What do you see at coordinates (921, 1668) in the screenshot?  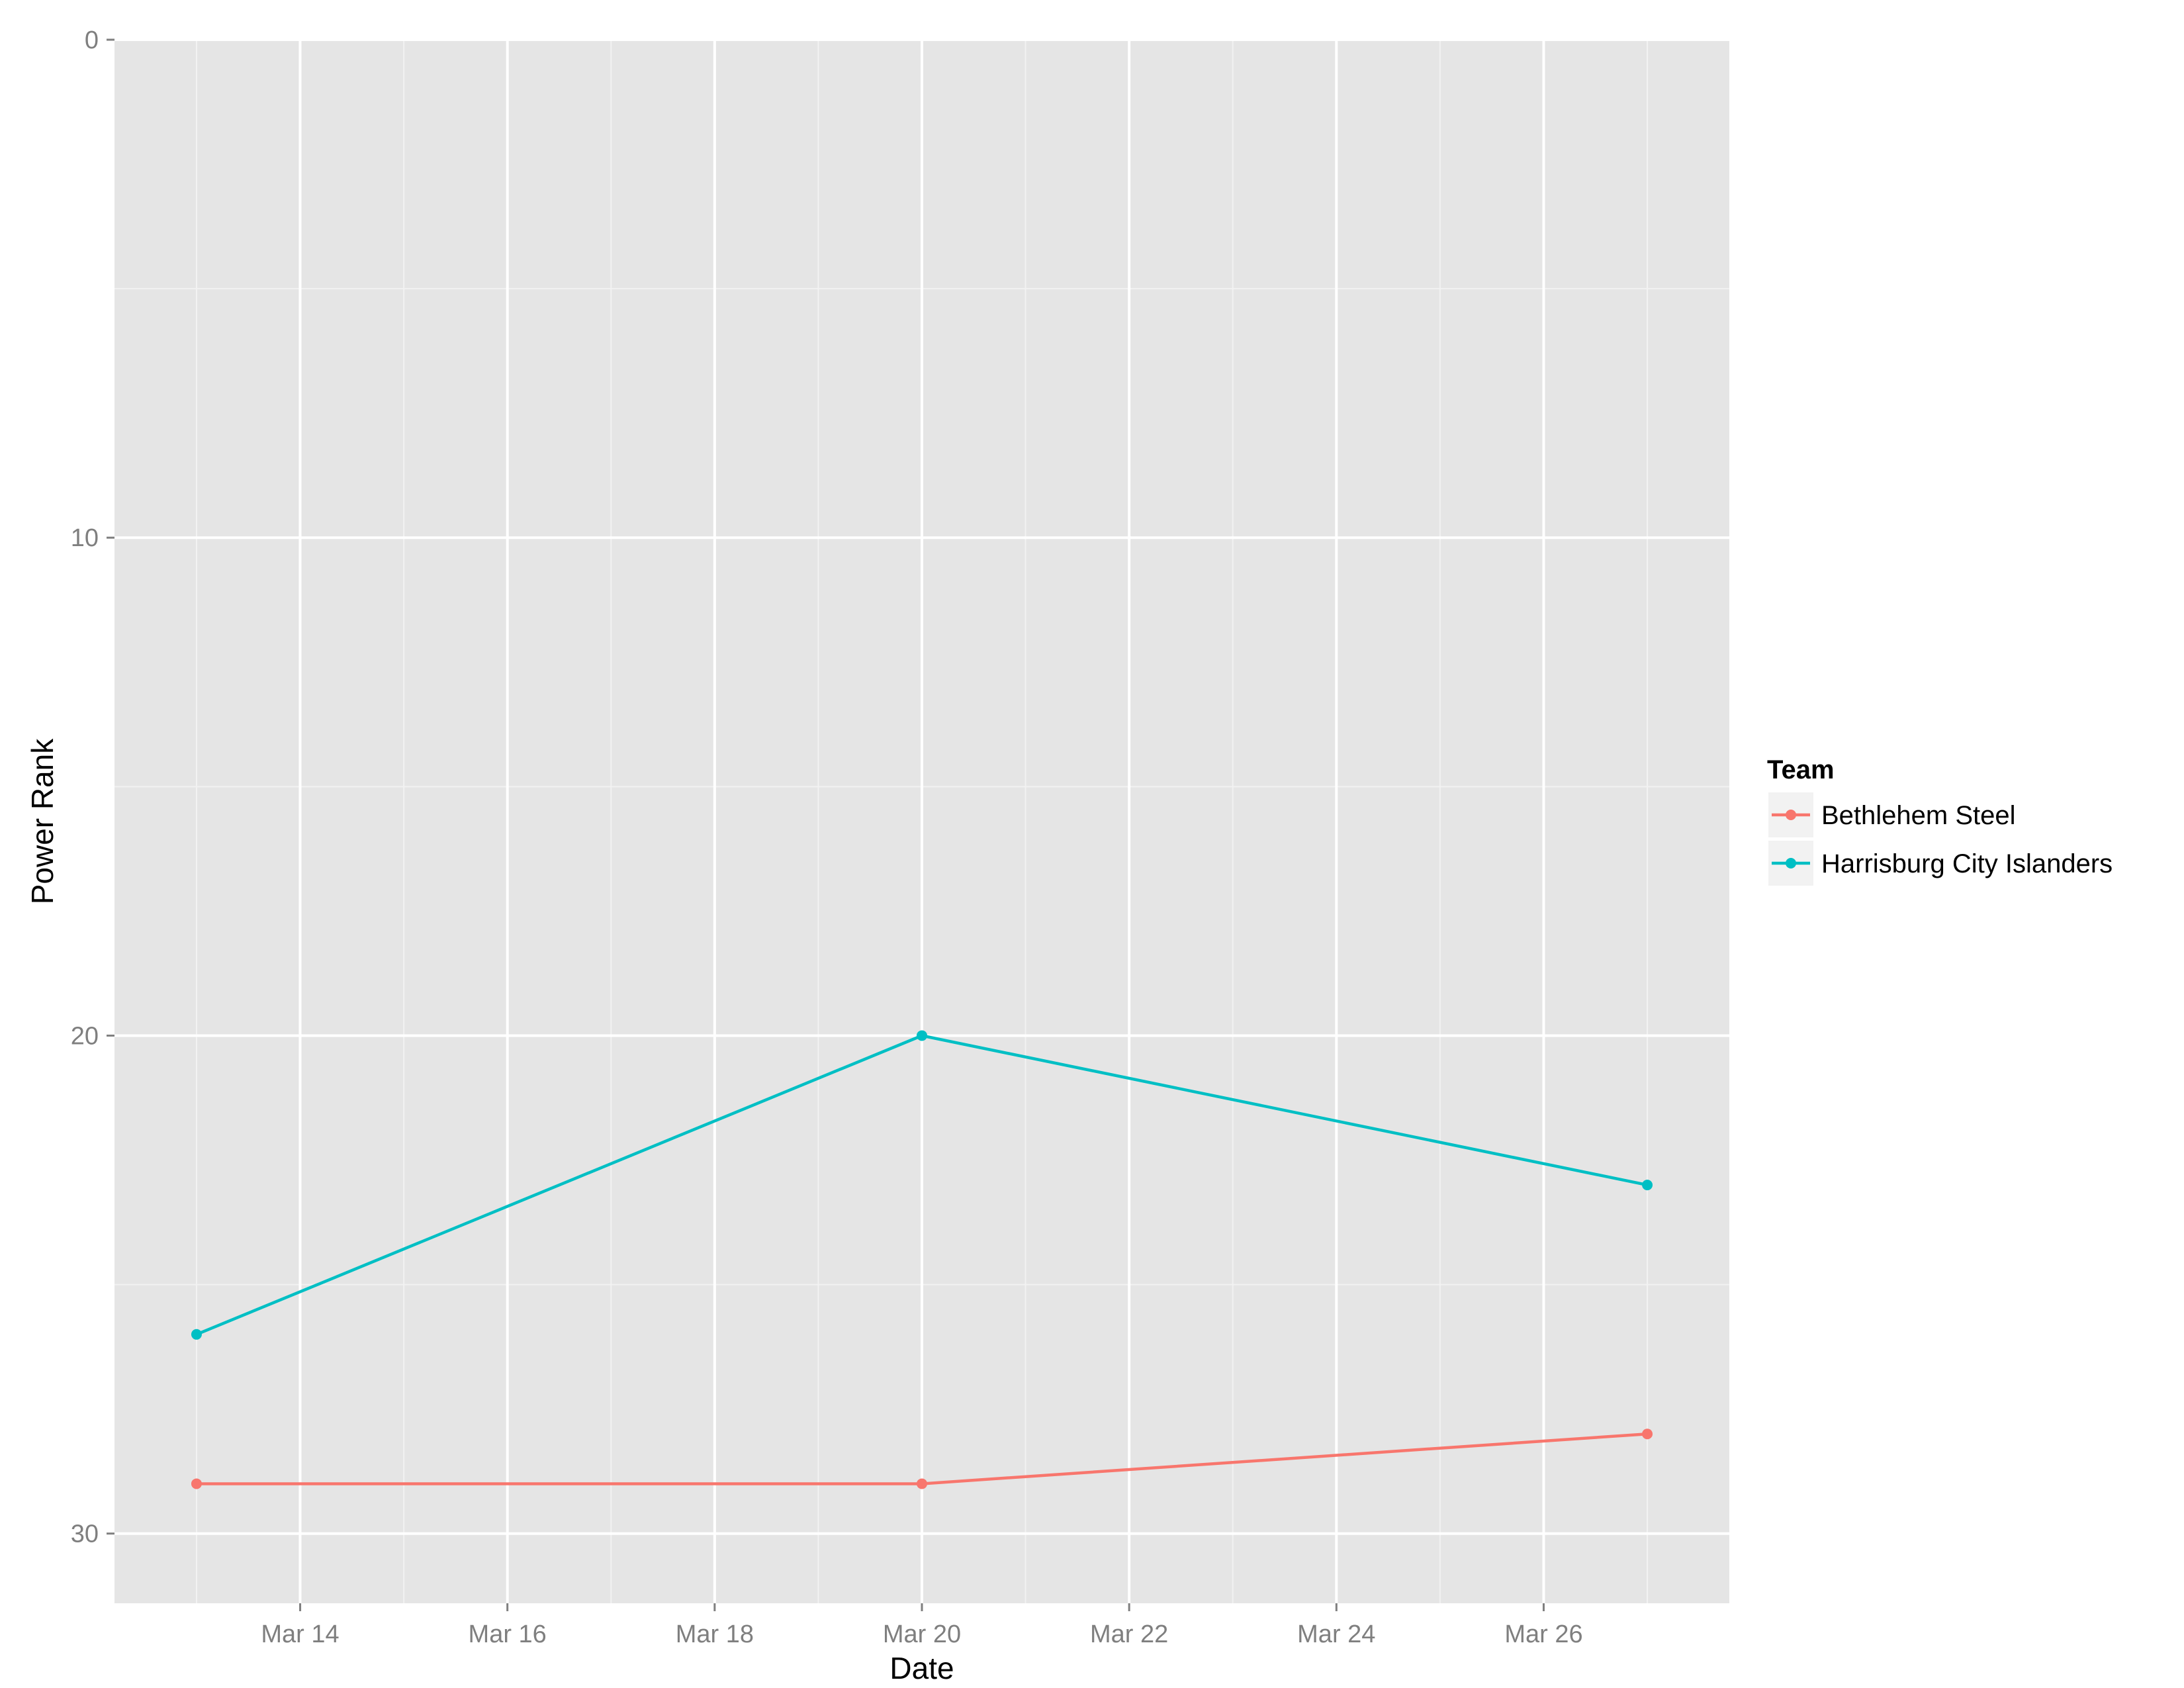 I see `x-axis-title: Date` at bounding box center [921, 1668].